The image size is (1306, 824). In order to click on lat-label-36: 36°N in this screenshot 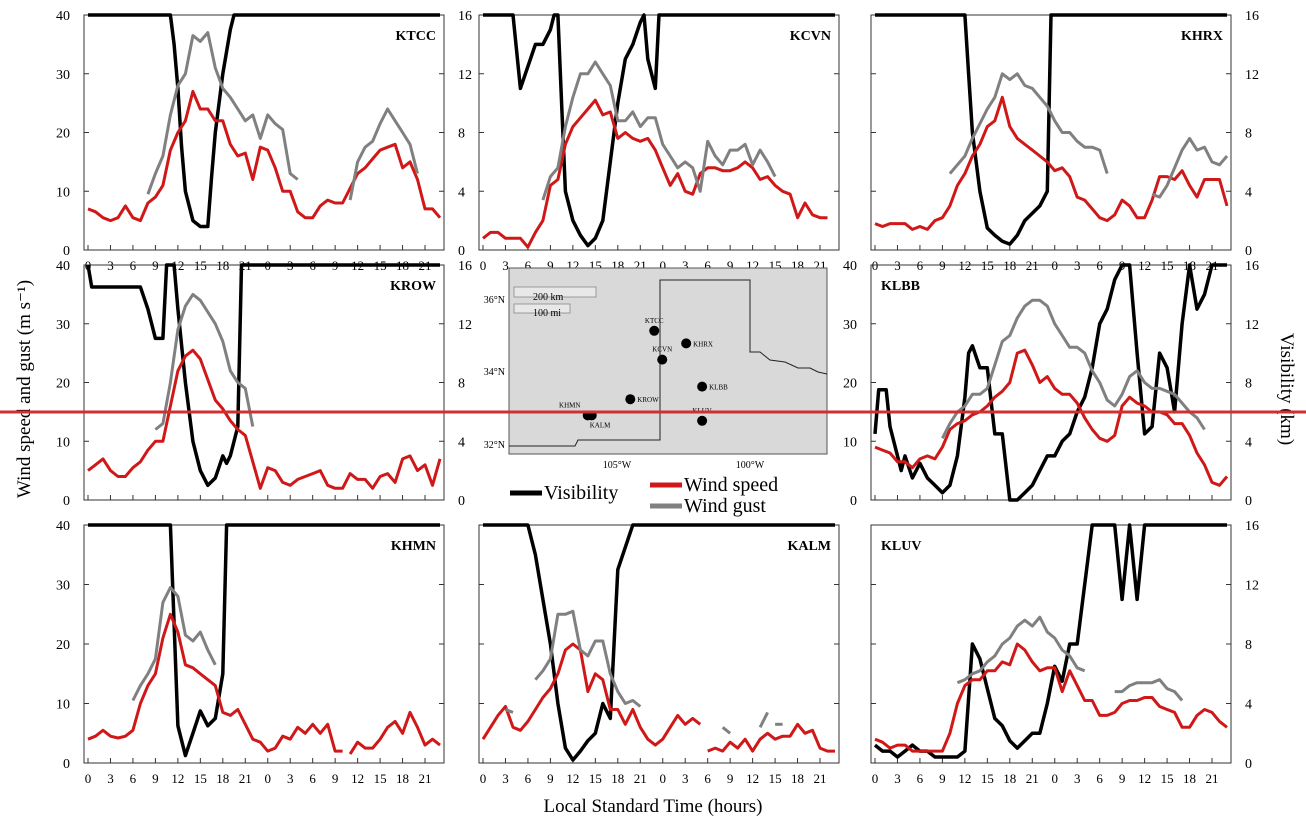, I will do `click(494, 300)`.